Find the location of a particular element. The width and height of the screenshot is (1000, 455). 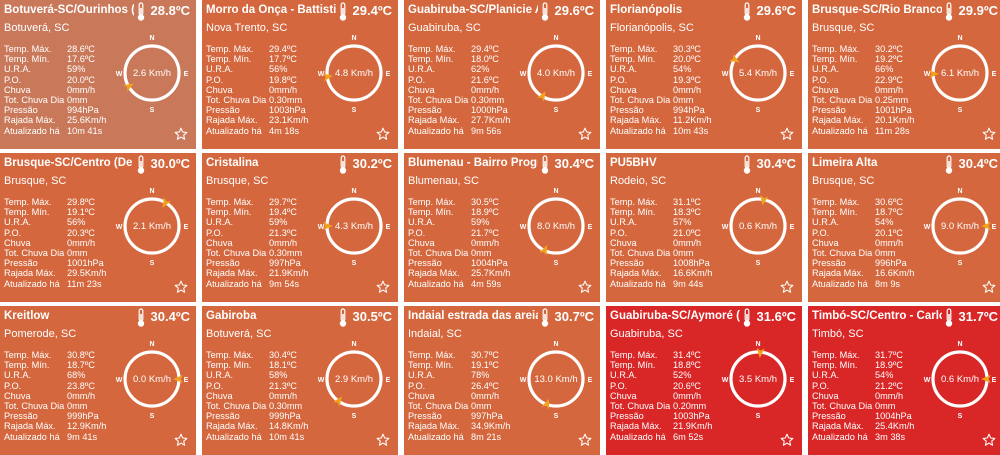

station-name: Limeira Alta is located at coordinates (845, 163).